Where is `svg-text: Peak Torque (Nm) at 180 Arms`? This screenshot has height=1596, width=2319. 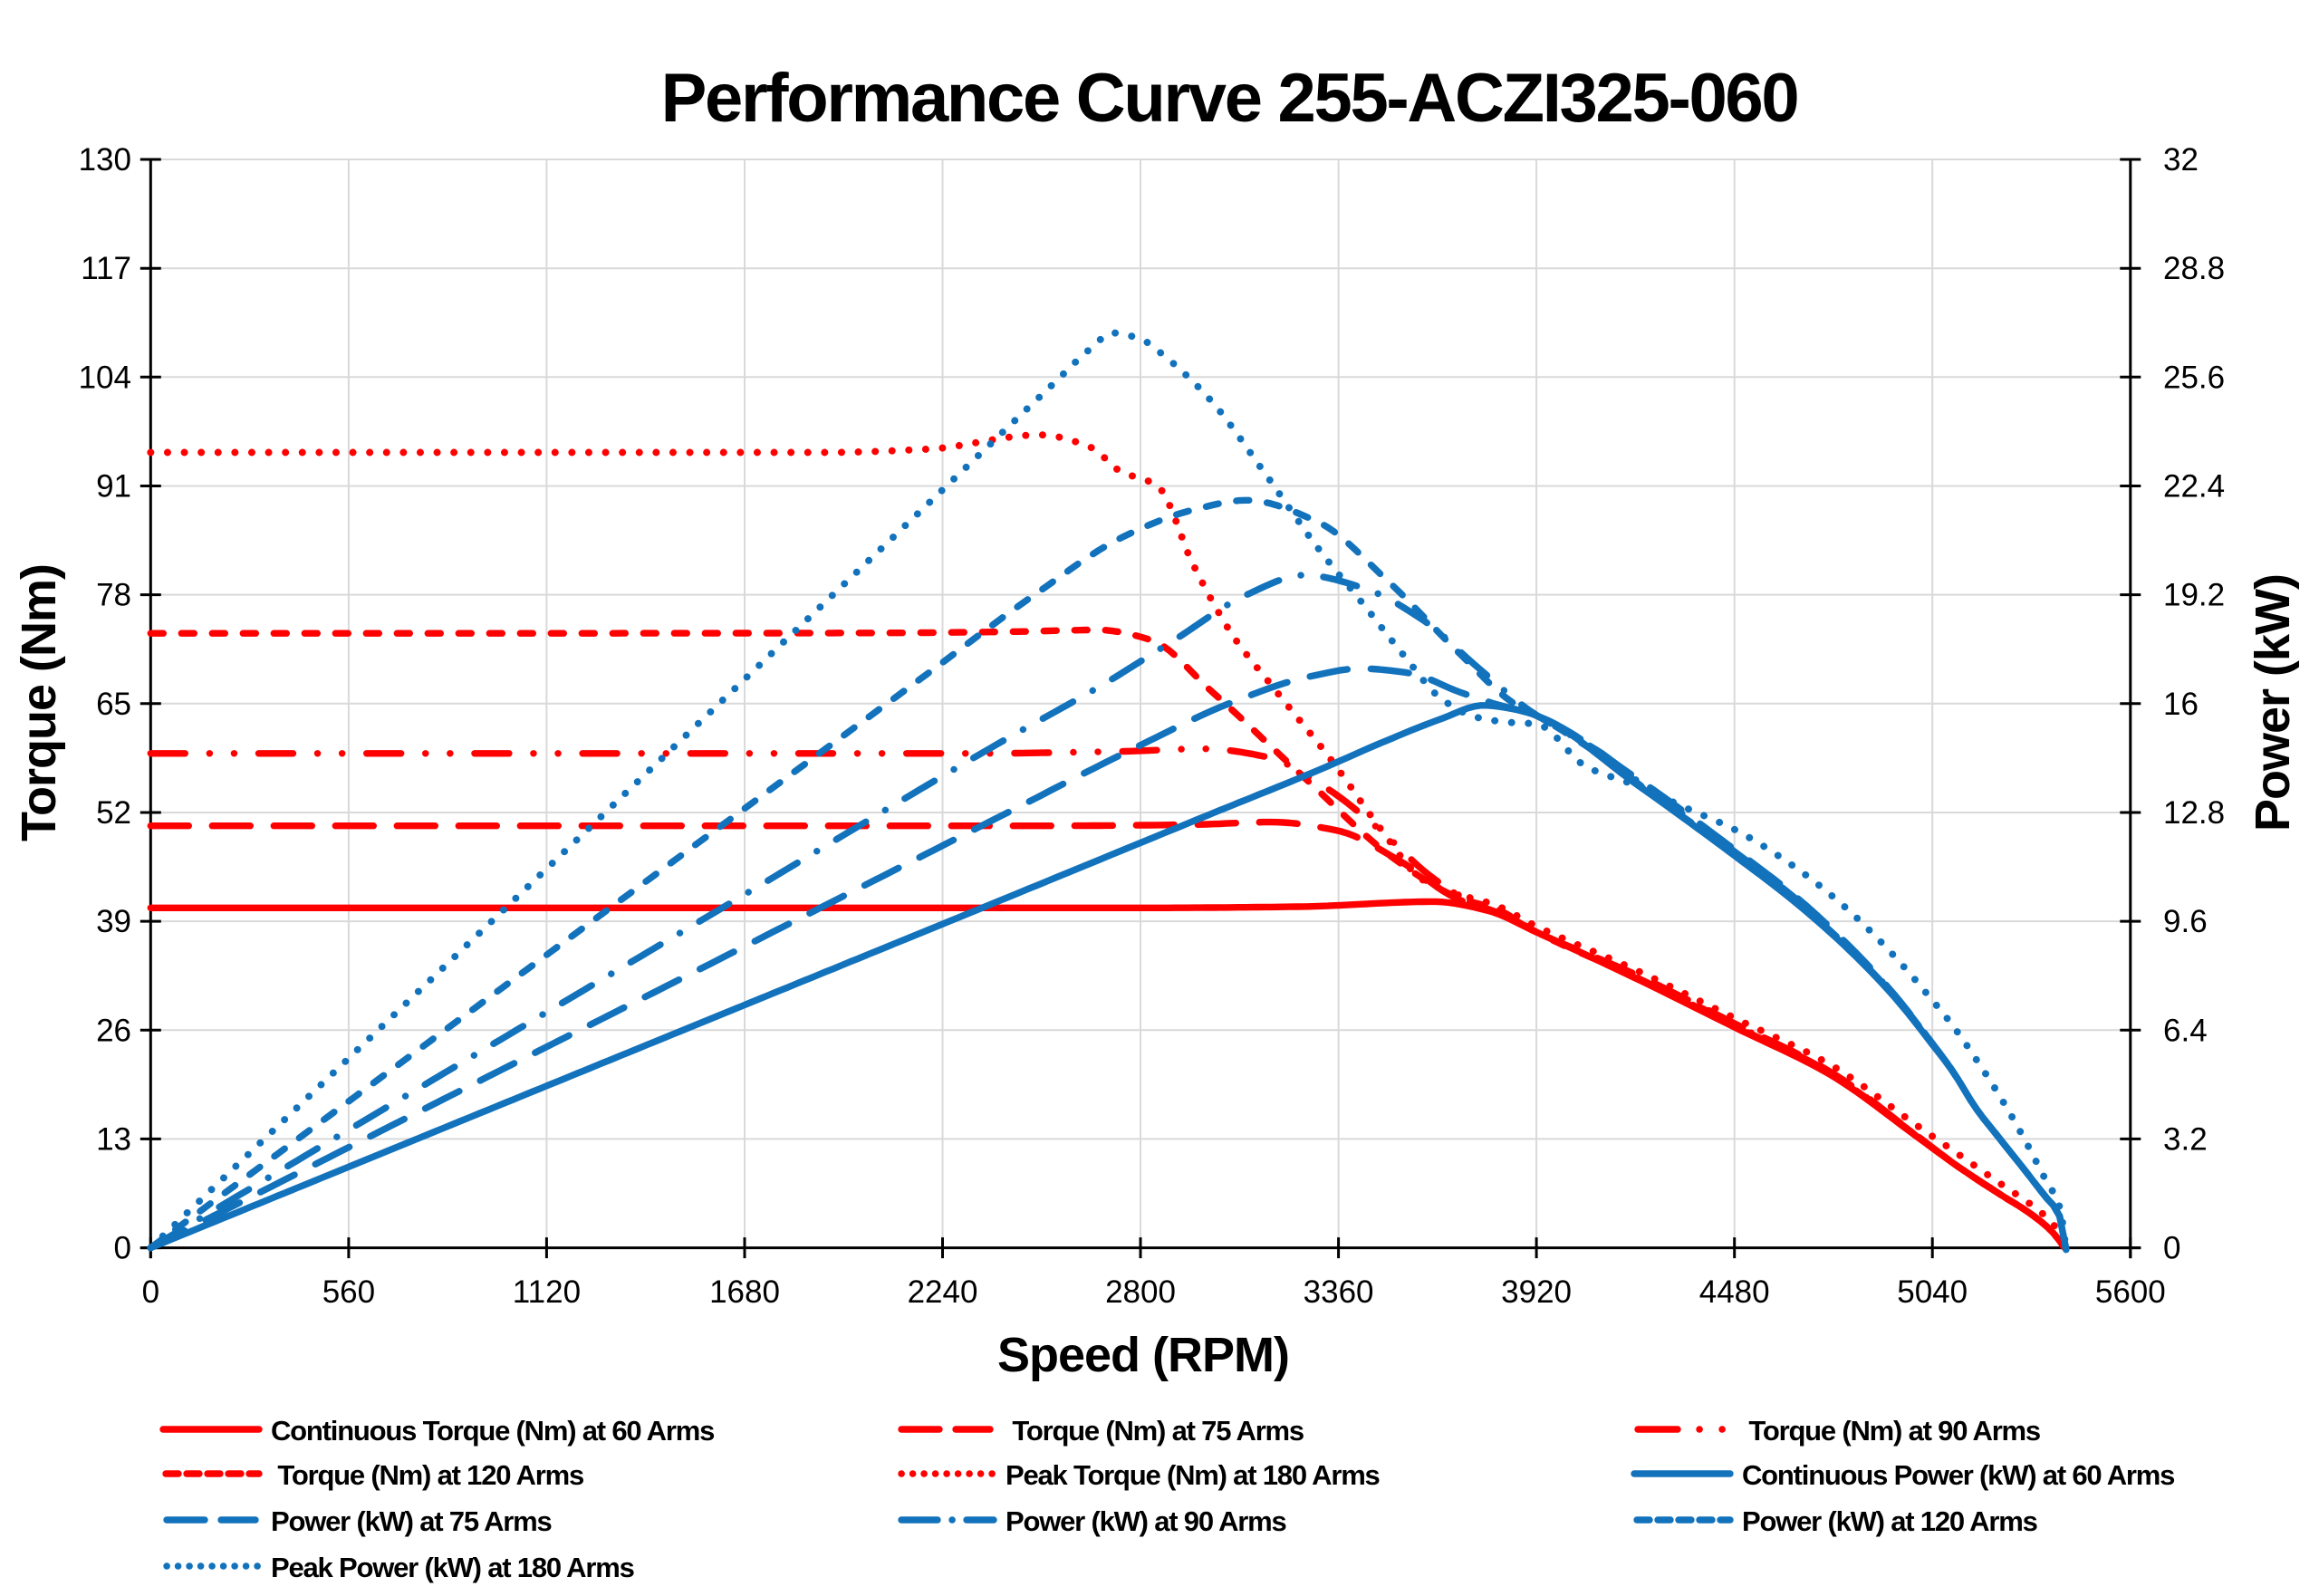
svg-text: Peak Torque (Nm) at 180 Arms is located at coordinates (1193, 1475).